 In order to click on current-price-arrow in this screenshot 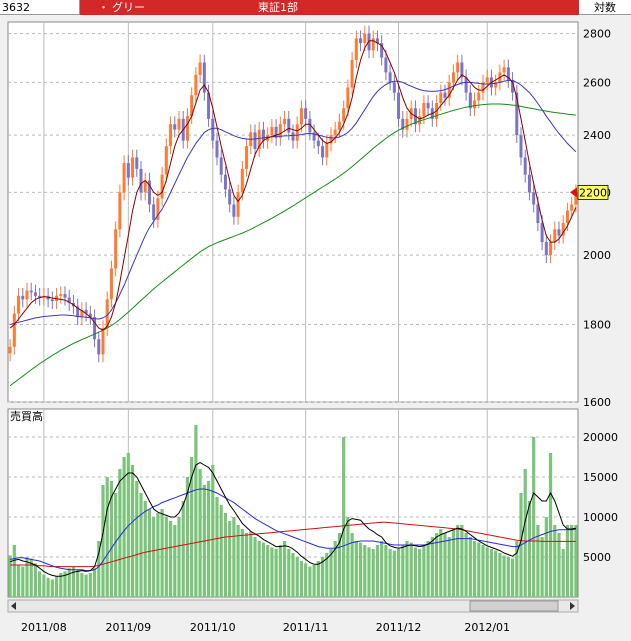, I will do `click(573, 192)`.